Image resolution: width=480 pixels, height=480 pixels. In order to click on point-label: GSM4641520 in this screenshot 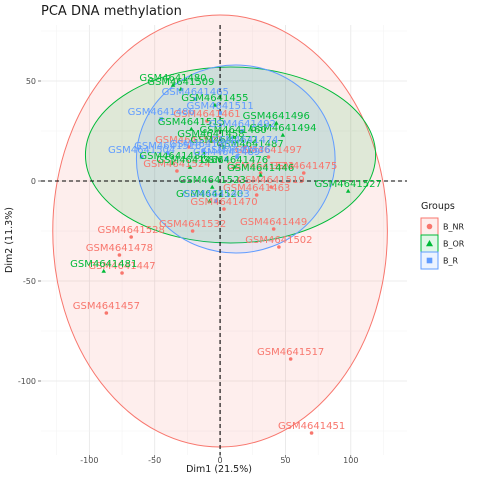, I will do `click(209, 194)`.